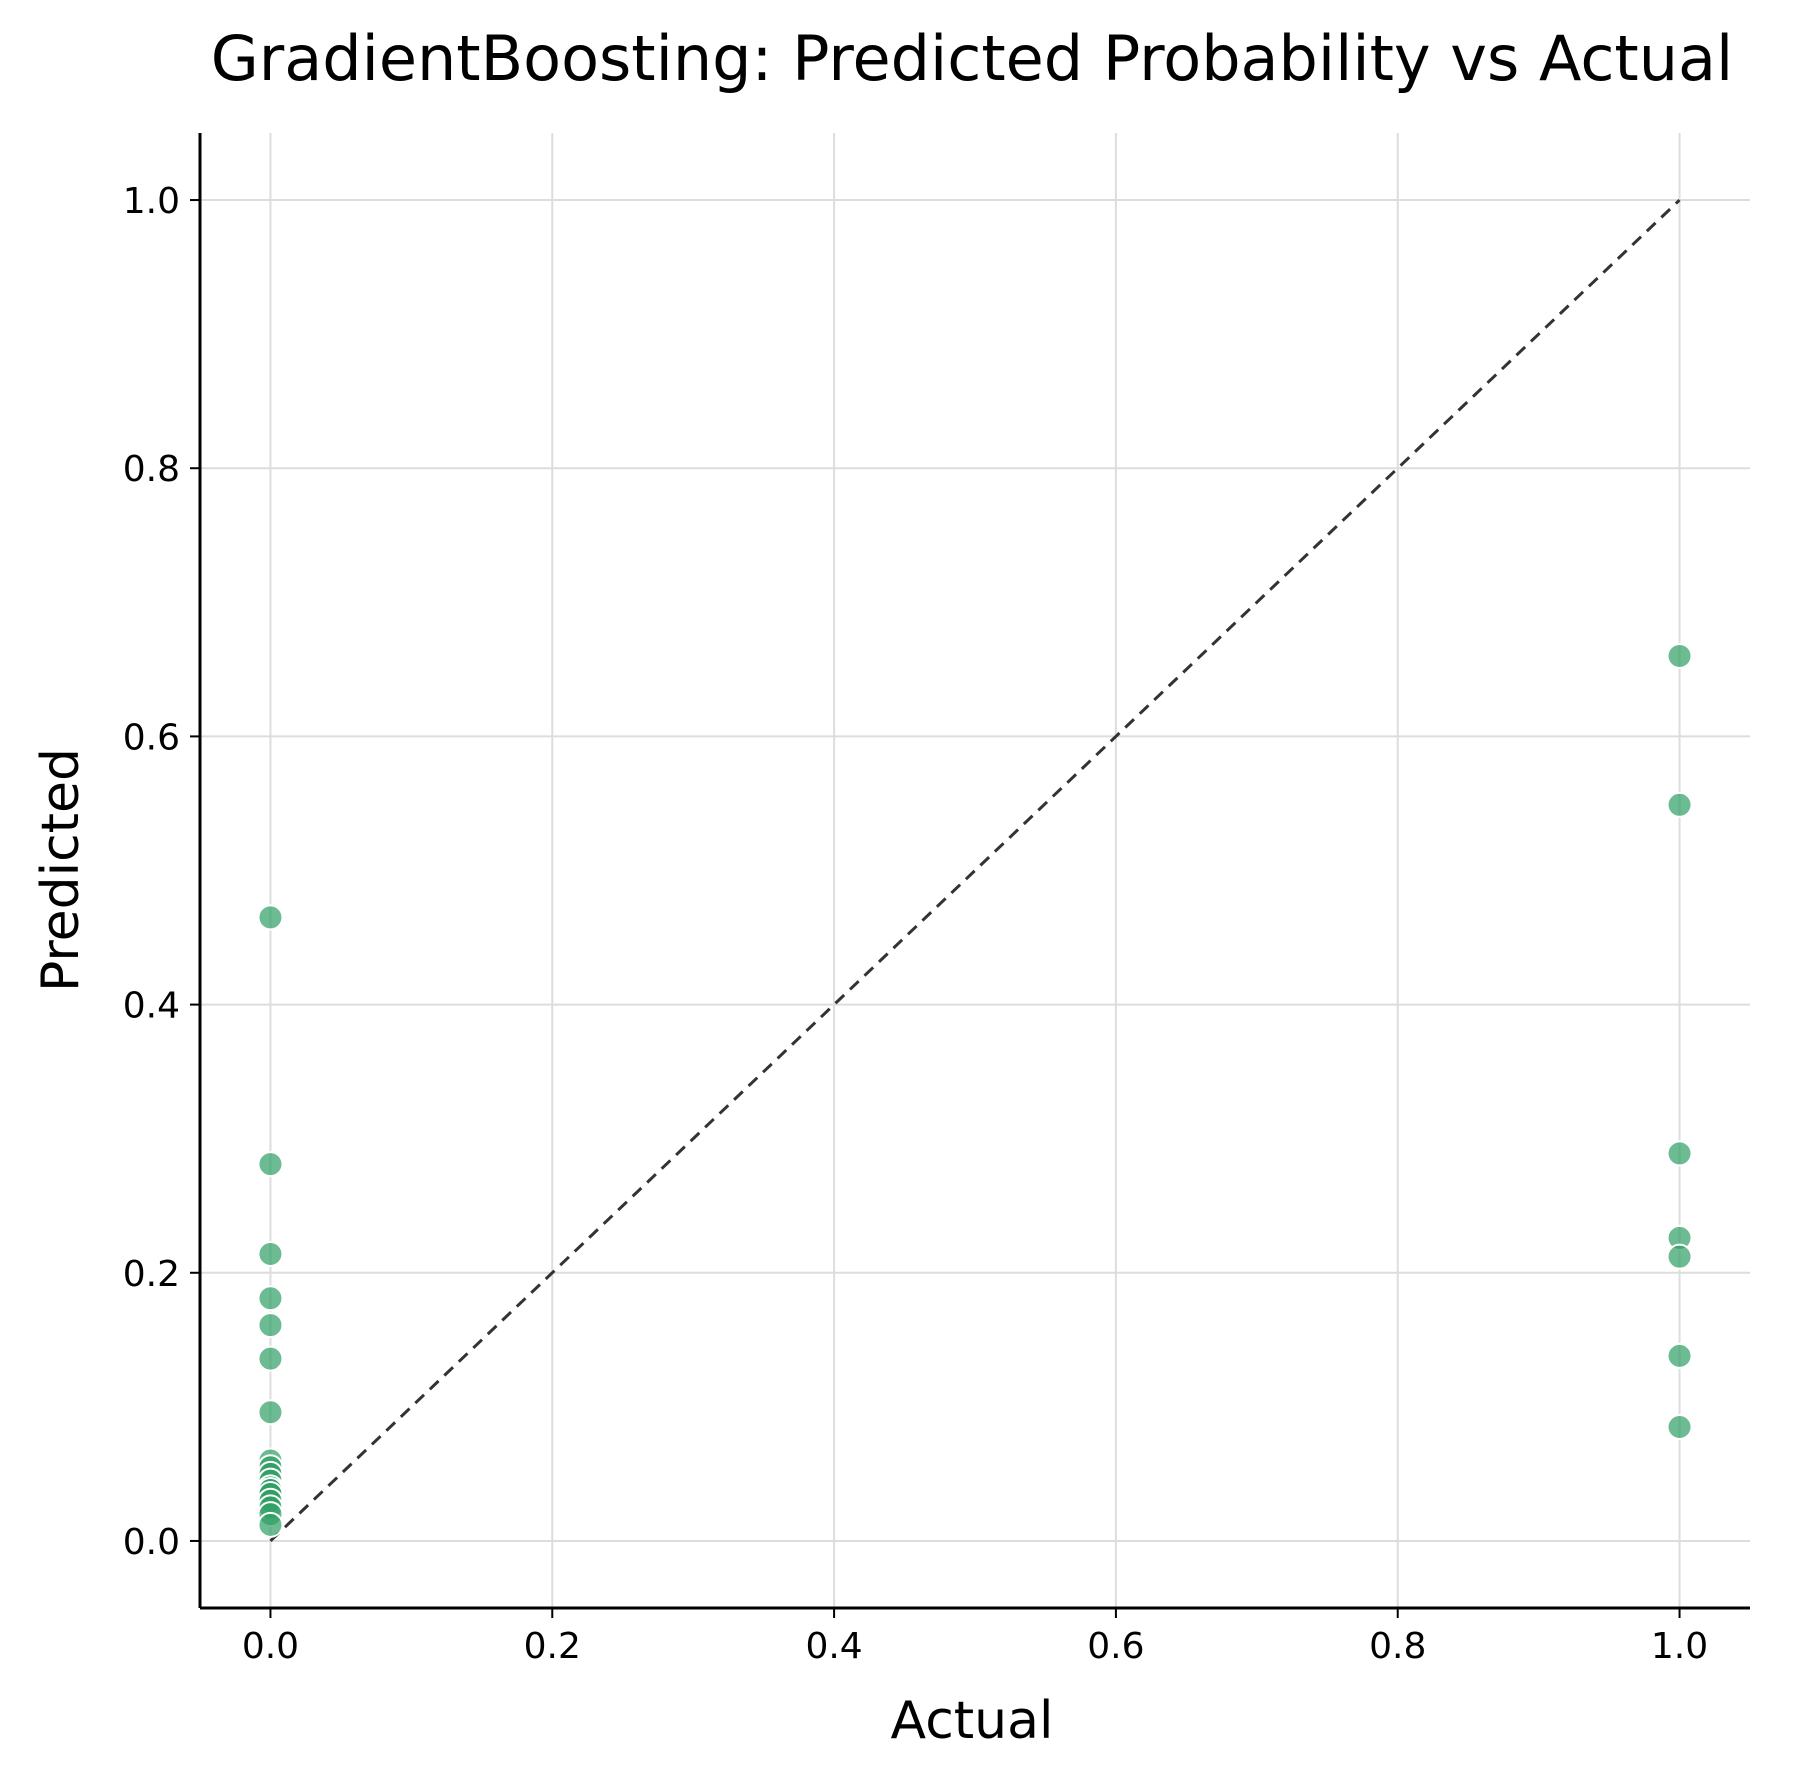 The width and height of the screenshot is (1816, 1774). I want to click on x-axis-label: Actual, so click(972, 1721).